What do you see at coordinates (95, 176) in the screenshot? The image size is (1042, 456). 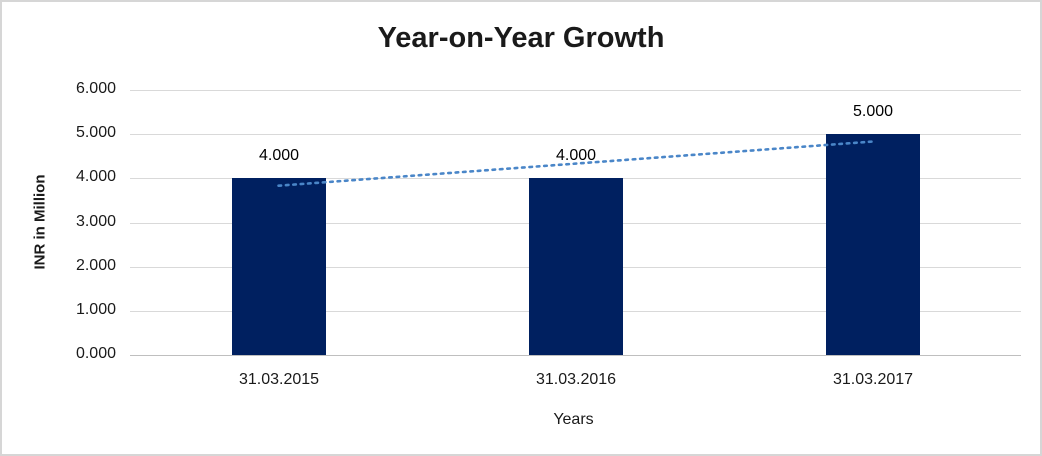 I see `y-tick-label: 4.000` at bounding box center [95, 176].